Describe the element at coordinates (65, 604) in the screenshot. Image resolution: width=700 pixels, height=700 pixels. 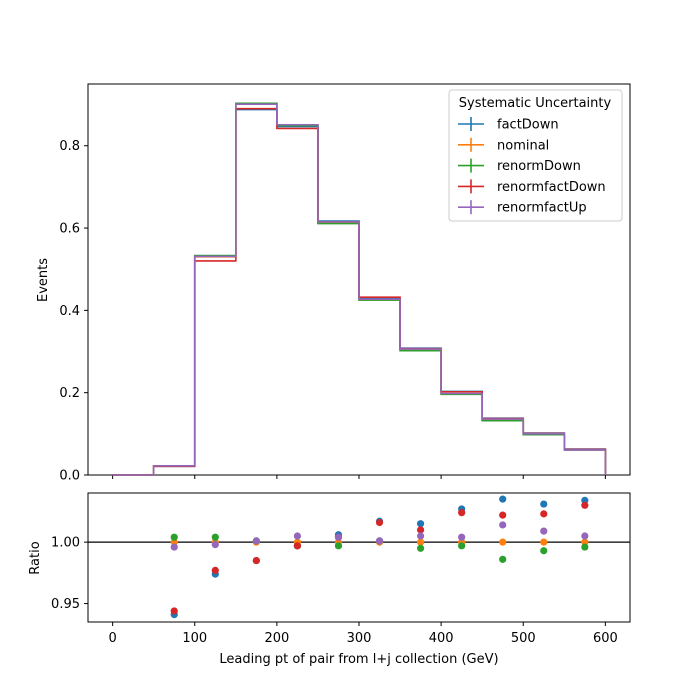
I see `ratio-y-tick-label: 0.95` at that location.